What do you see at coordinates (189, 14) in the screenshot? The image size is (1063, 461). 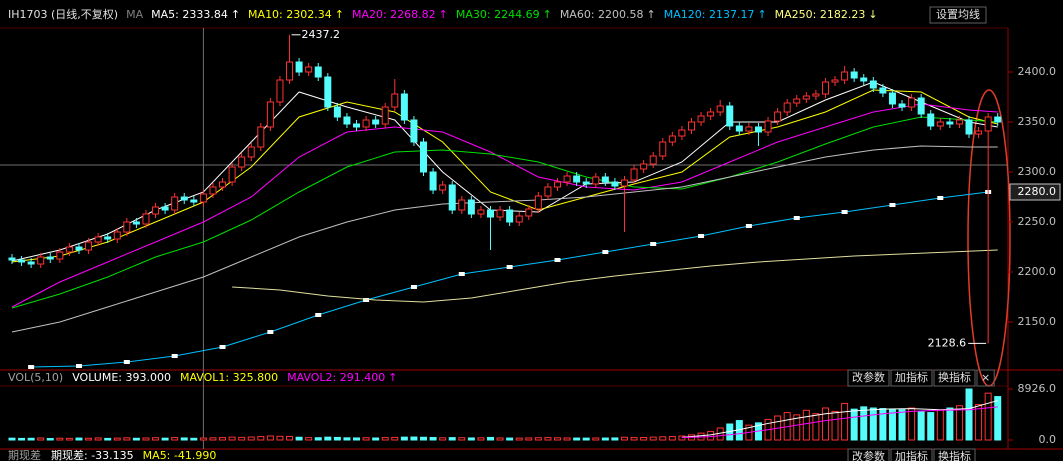 I see `legend-item: MA5: 2333.84` at bounding box center [189, 14].